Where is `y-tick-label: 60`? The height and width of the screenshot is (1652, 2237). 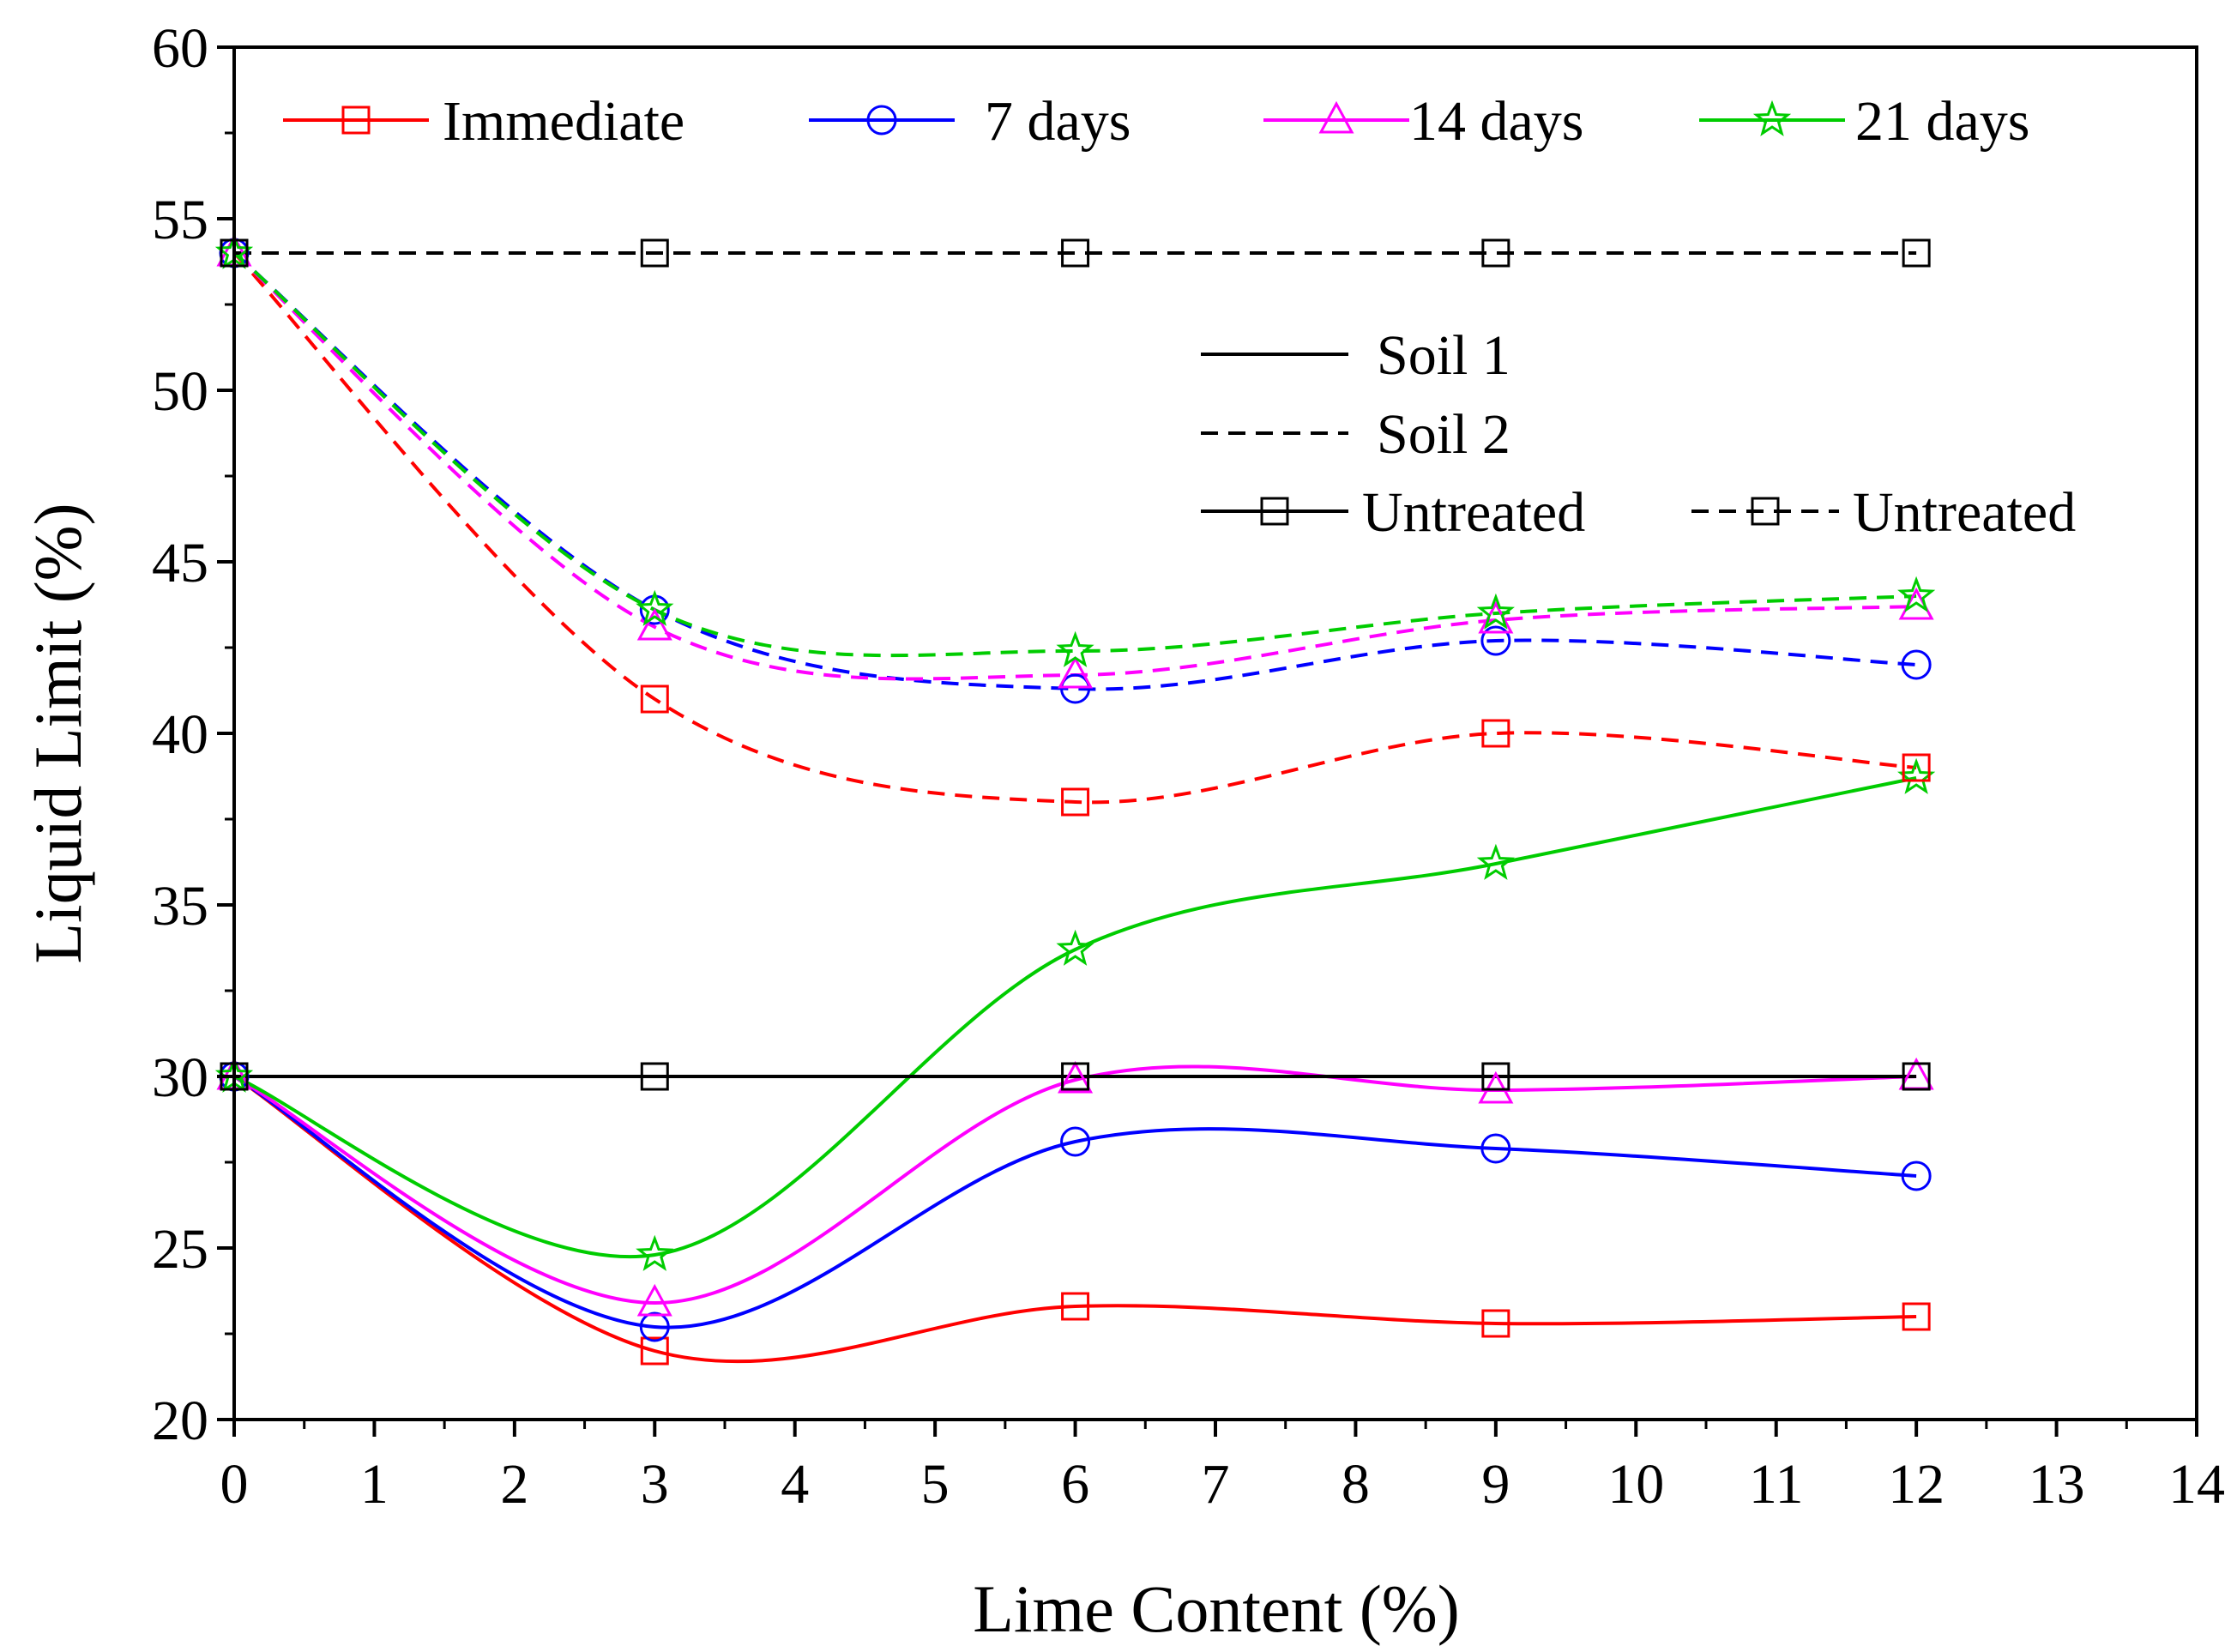
y-tick-label: 60 is located at coordinates (180, 48).